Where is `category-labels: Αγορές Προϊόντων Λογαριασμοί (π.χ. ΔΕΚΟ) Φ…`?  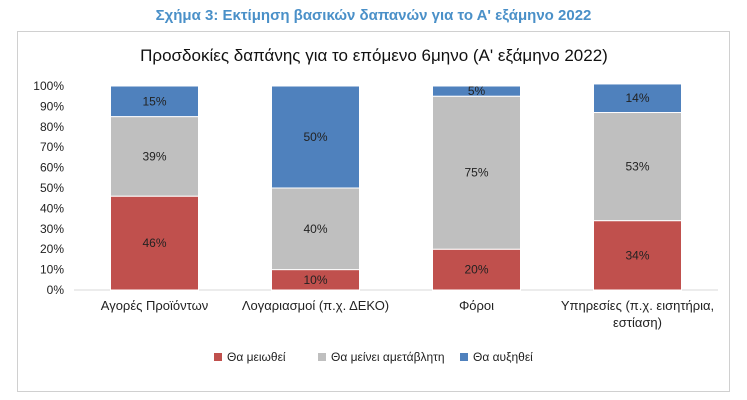 category-labels: Αγορές Προϊόντων Λογαριασμοί (π.χ. ΔΕΚΟ) Φ… is located at coordinates (407, 314).